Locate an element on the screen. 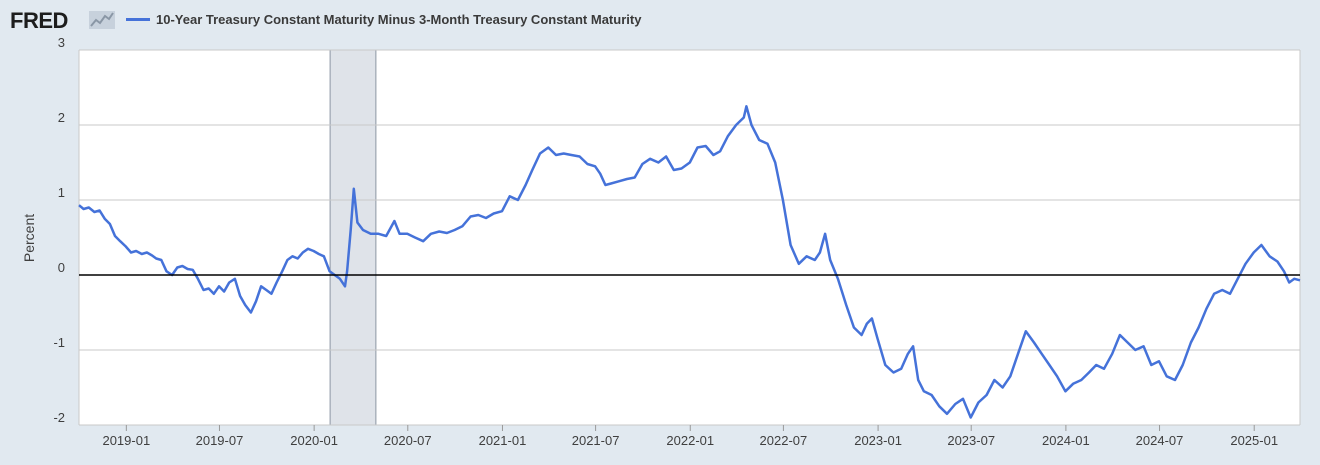 This screenshot has width=1320, height=465. x-tick-label: 2019-01 is located at coordinates (126, 440).